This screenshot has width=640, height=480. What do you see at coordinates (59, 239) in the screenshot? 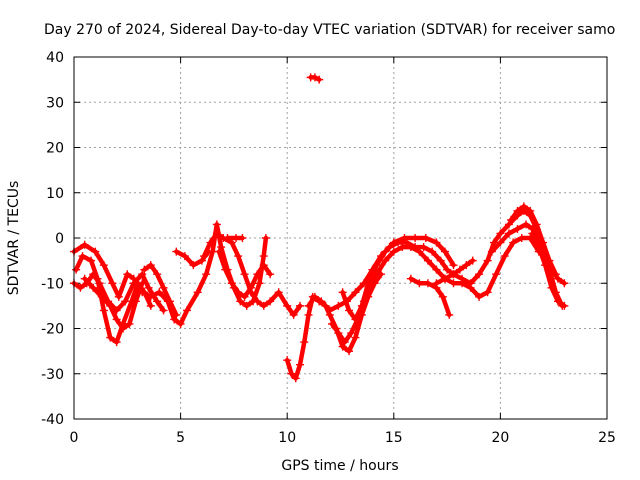
I see `y-tick-label: 0` at bounding box center [59, 239].